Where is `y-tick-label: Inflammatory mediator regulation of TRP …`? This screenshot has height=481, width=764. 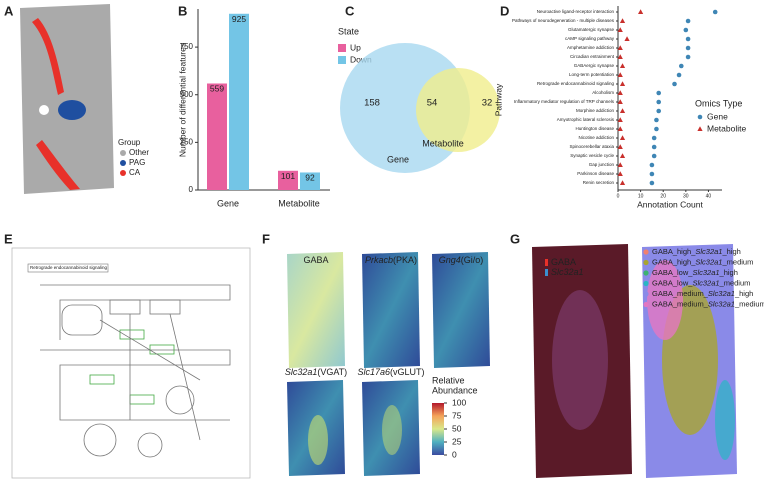 y-tick-label: Inflammatory mediator regulation of TRP … is located at coordinates (564, 101).